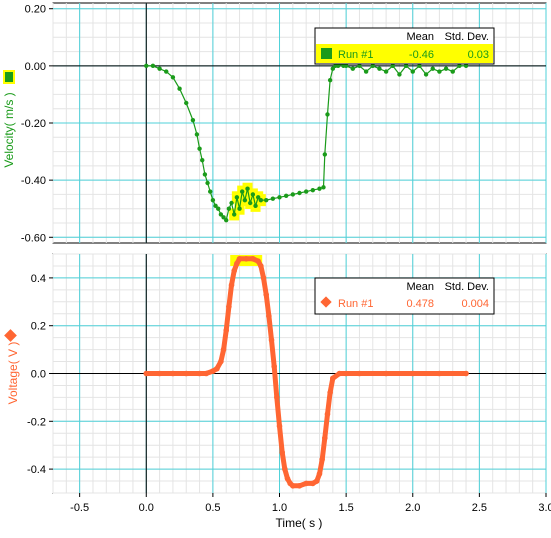 The height and width of the screenshot is (538, 551). What do you see at coordinates (420, 304) in the screenshot?
I see `voltage-legend-mean: 0.478` at bounding box center [420, 304].